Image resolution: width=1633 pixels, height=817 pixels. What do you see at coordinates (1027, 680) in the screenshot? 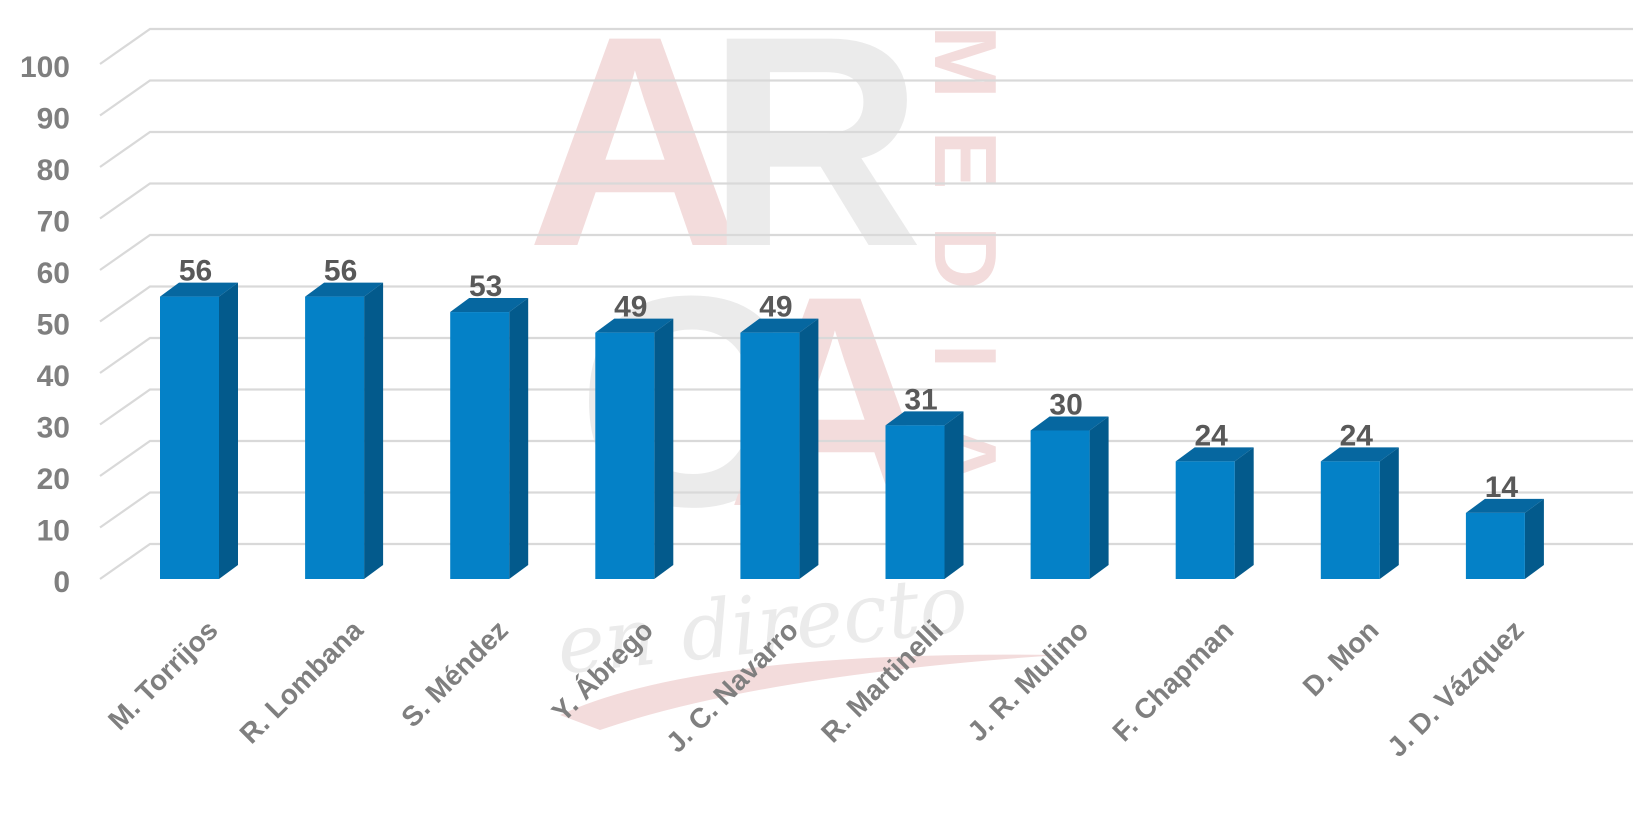
I see `x-tick-label: J. R. Mulino` at bounding box center [1027, 680].